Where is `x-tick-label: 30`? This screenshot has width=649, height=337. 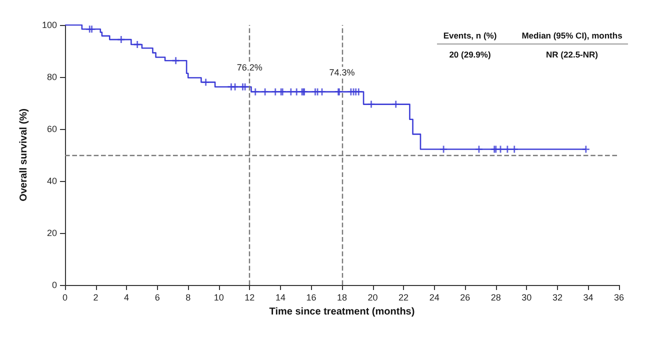 x-tick-label: 30 is located at coordinates (527, 297).